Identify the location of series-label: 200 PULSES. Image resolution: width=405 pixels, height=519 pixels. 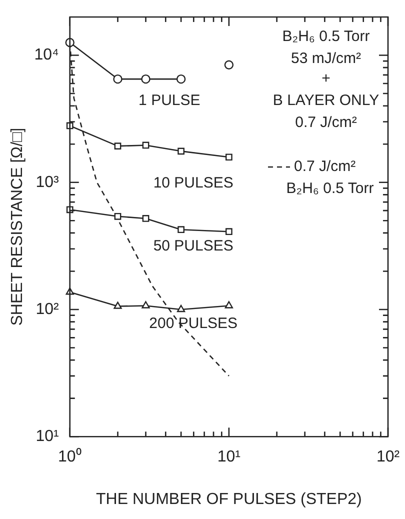
(193, 323).